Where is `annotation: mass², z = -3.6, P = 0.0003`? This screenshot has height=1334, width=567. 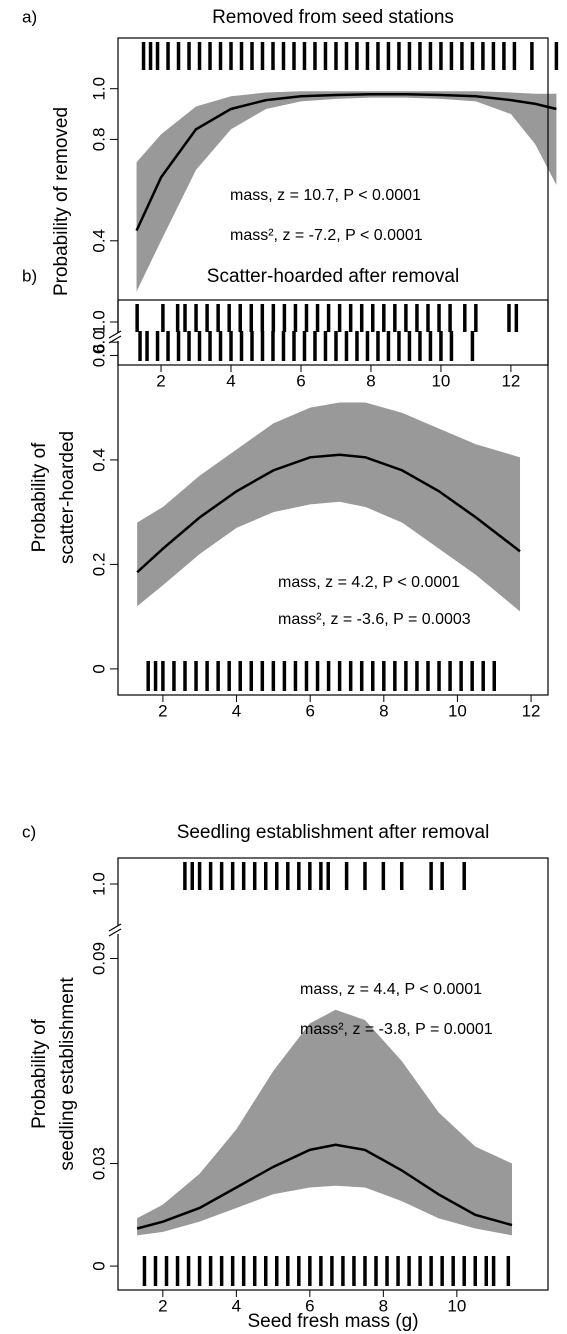 annotation: mass², z = -3.6, P = 0.0003 is located at coordinates (374, 619).